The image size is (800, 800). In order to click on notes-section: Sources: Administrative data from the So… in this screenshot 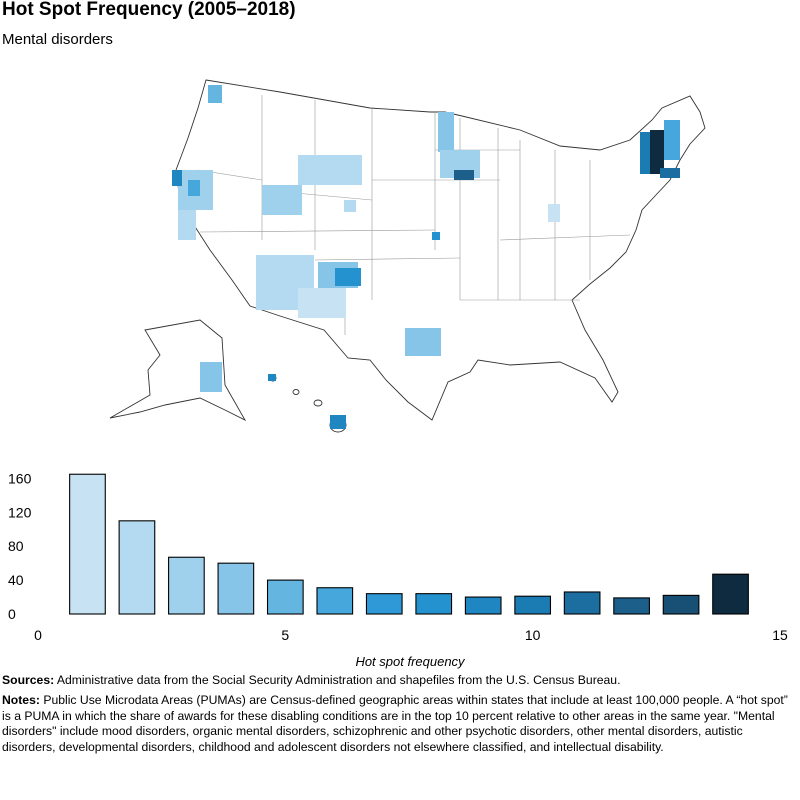, I will do `click(400, 716)`.